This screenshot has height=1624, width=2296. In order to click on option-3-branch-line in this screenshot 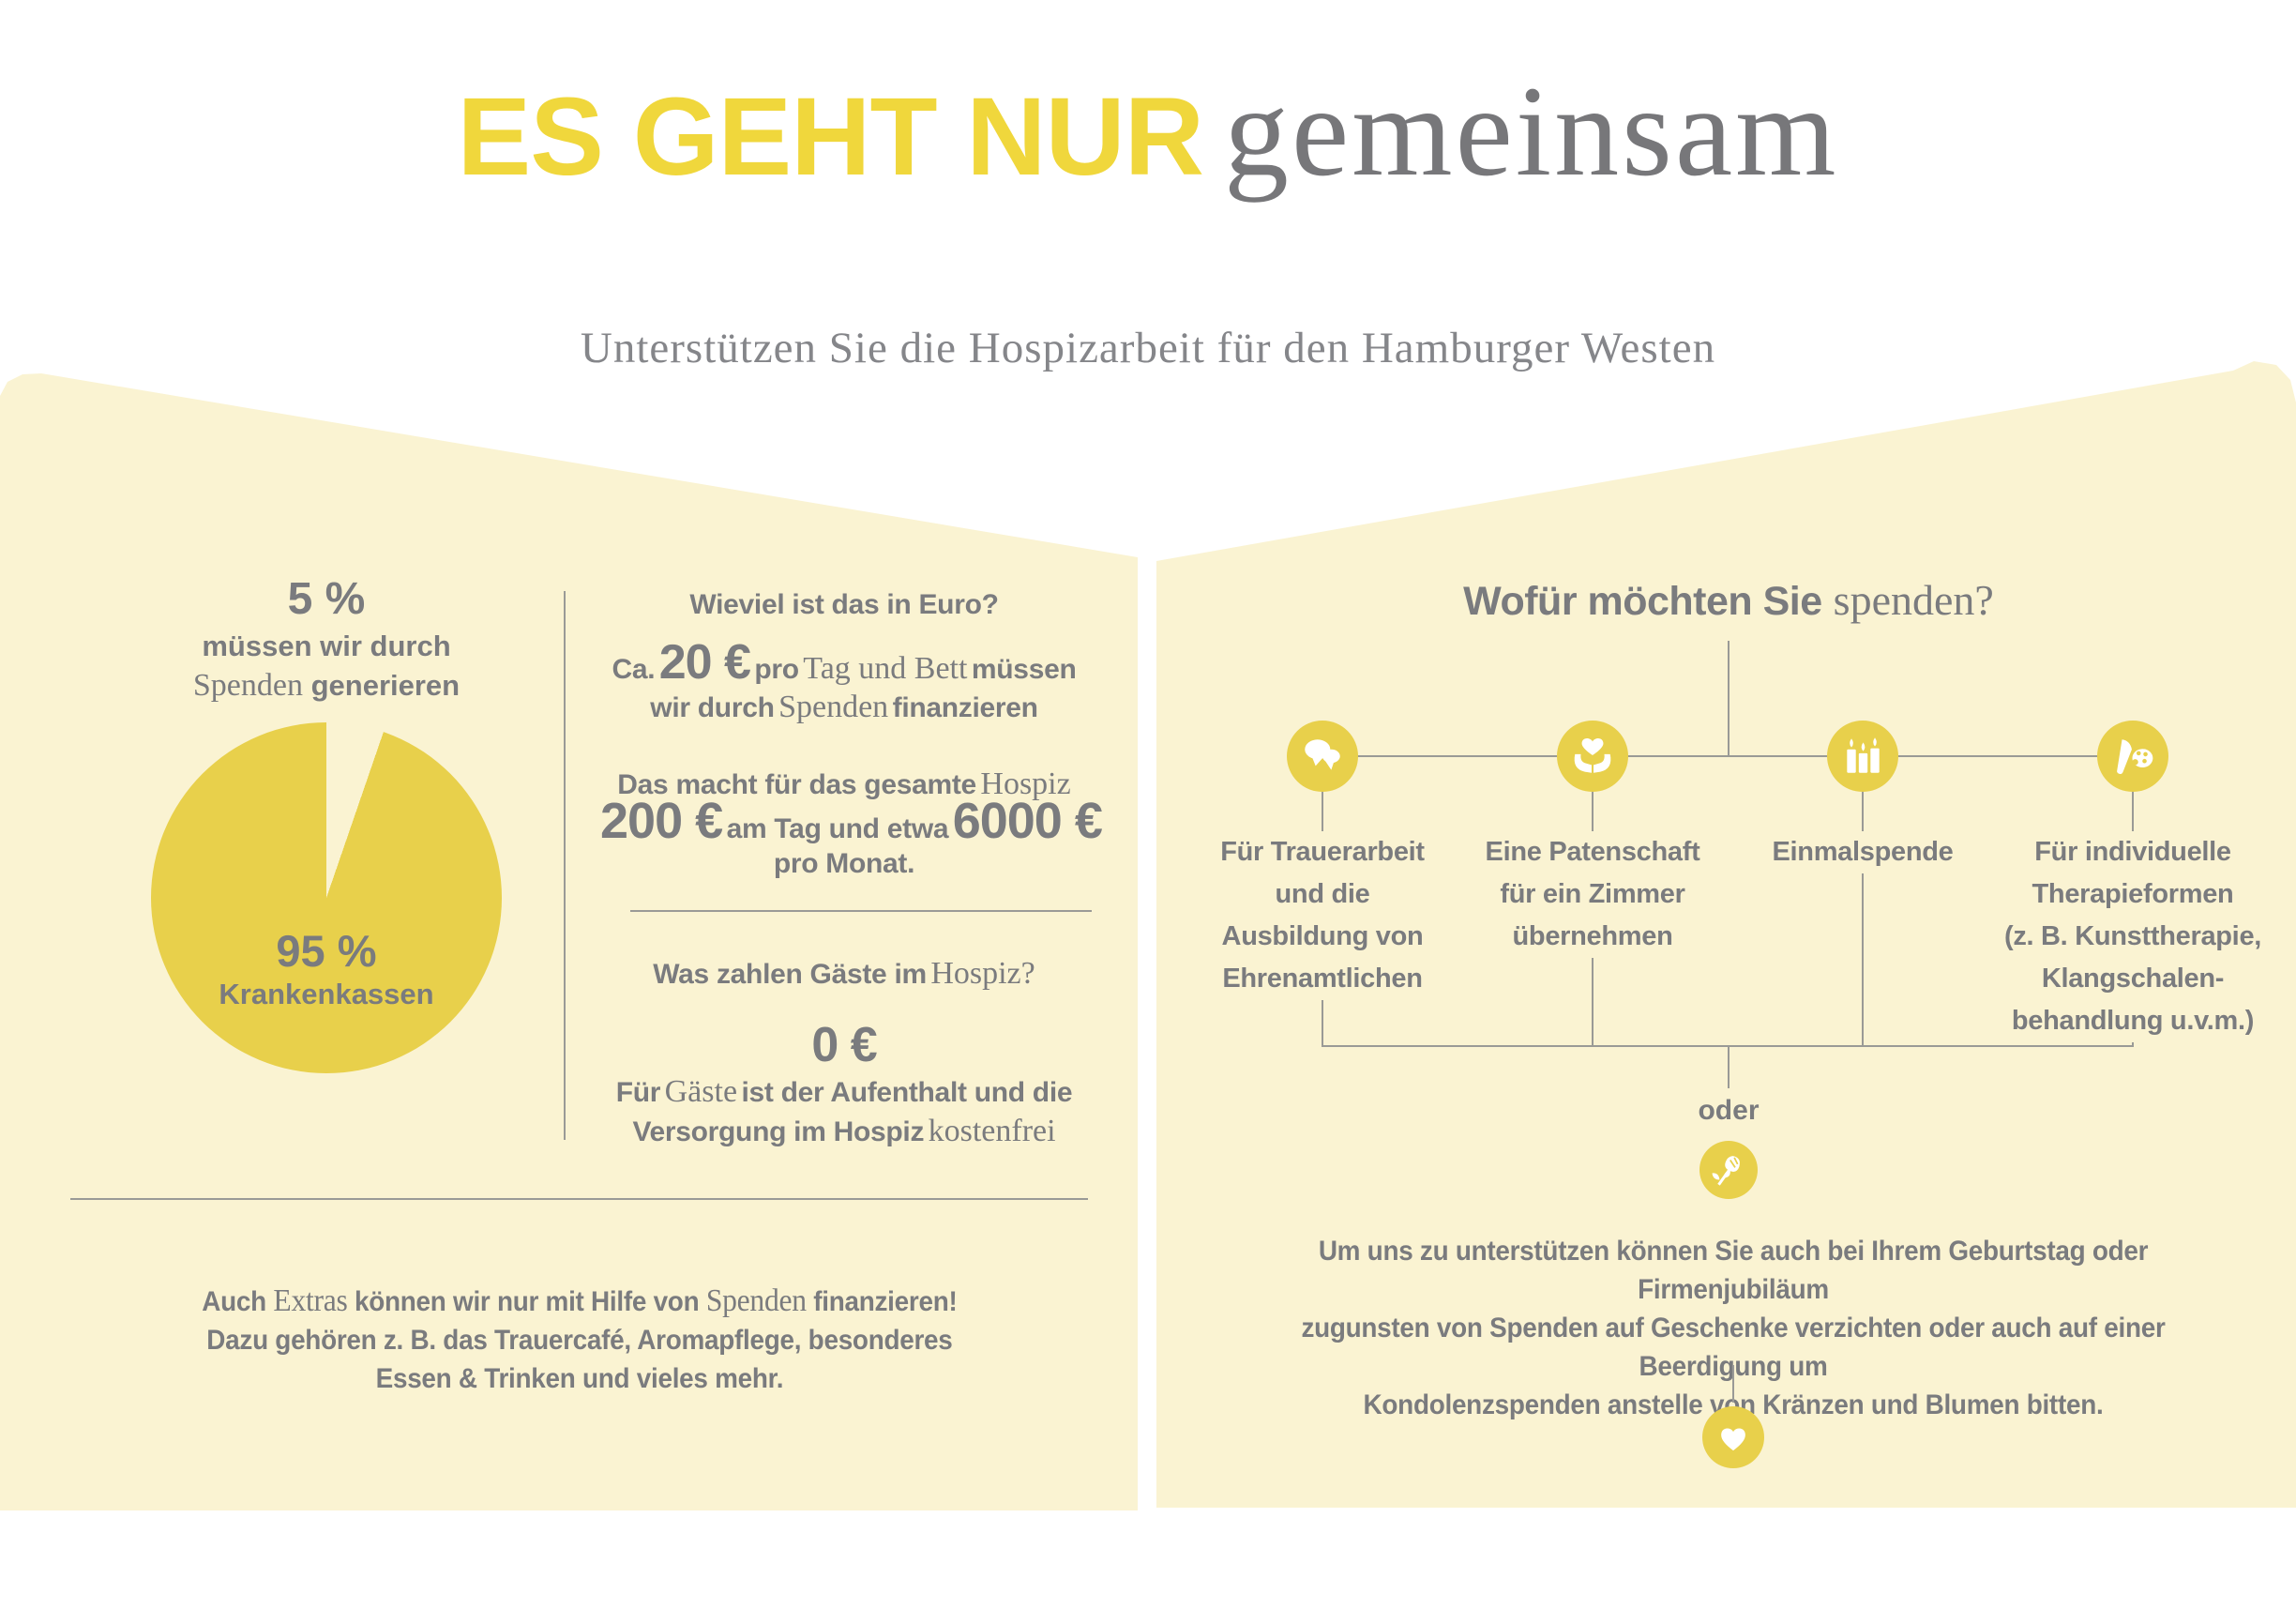, I will do `click(1863, 901)`.